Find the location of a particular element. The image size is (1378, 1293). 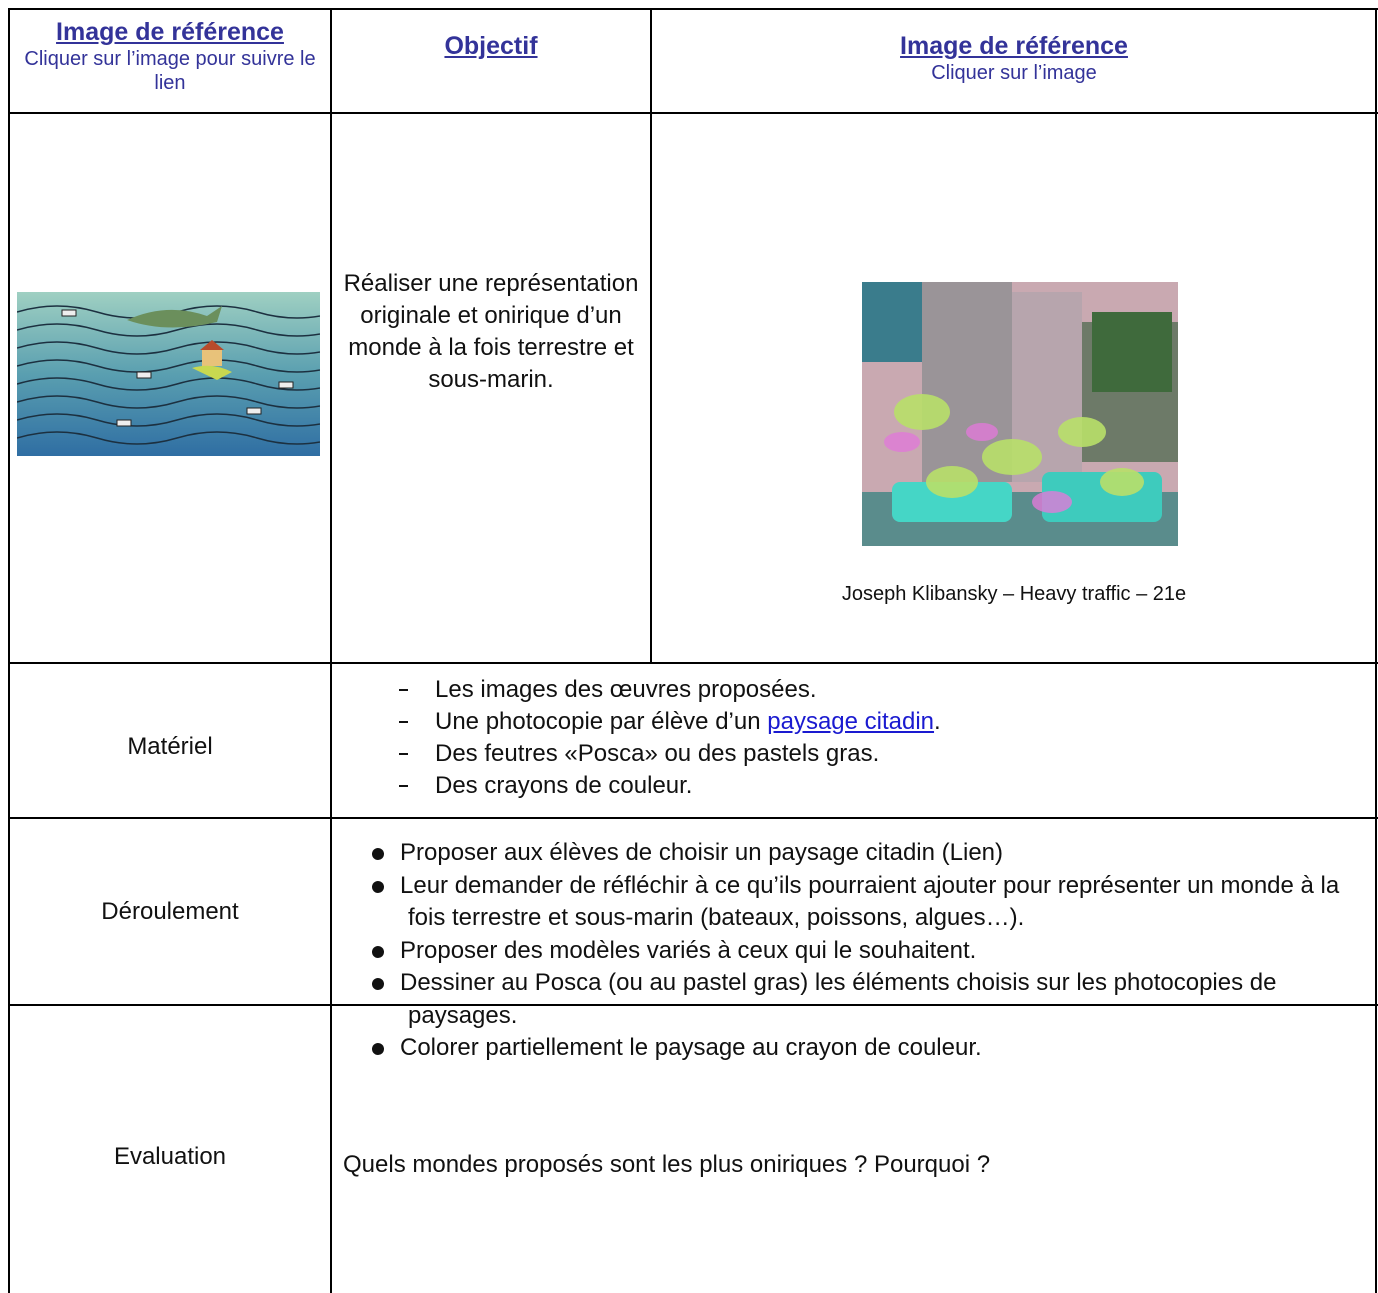

item-text: Des feutres «Posca» ou des pastels gras. is located at coordinates (657, 753).